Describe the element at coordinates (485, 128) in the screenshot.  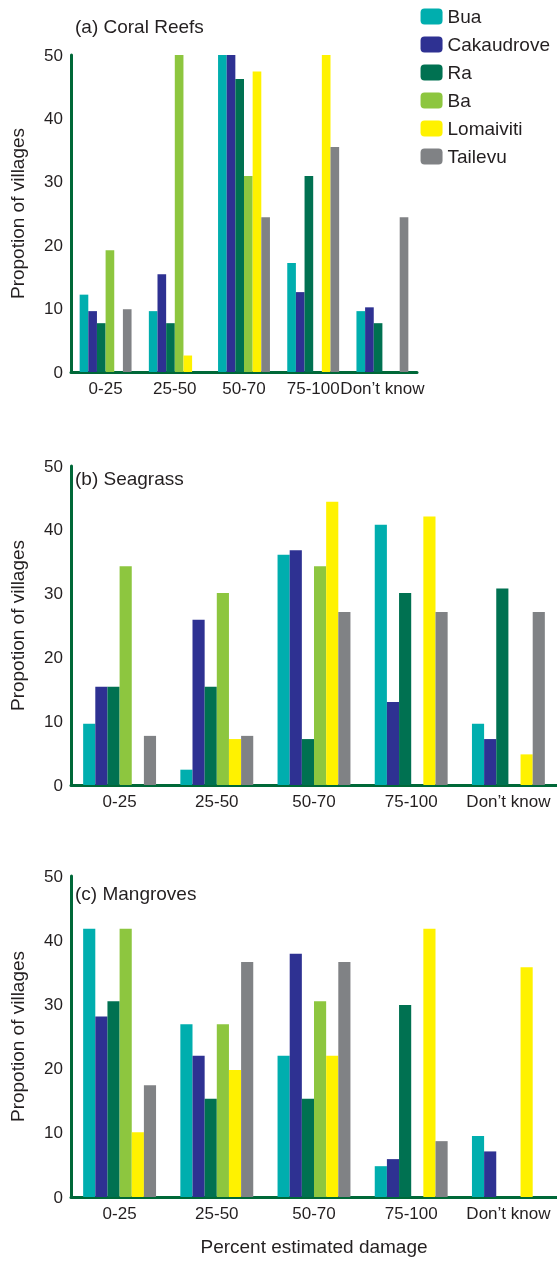
I see `legend-label: Lomaiviti` at that location.